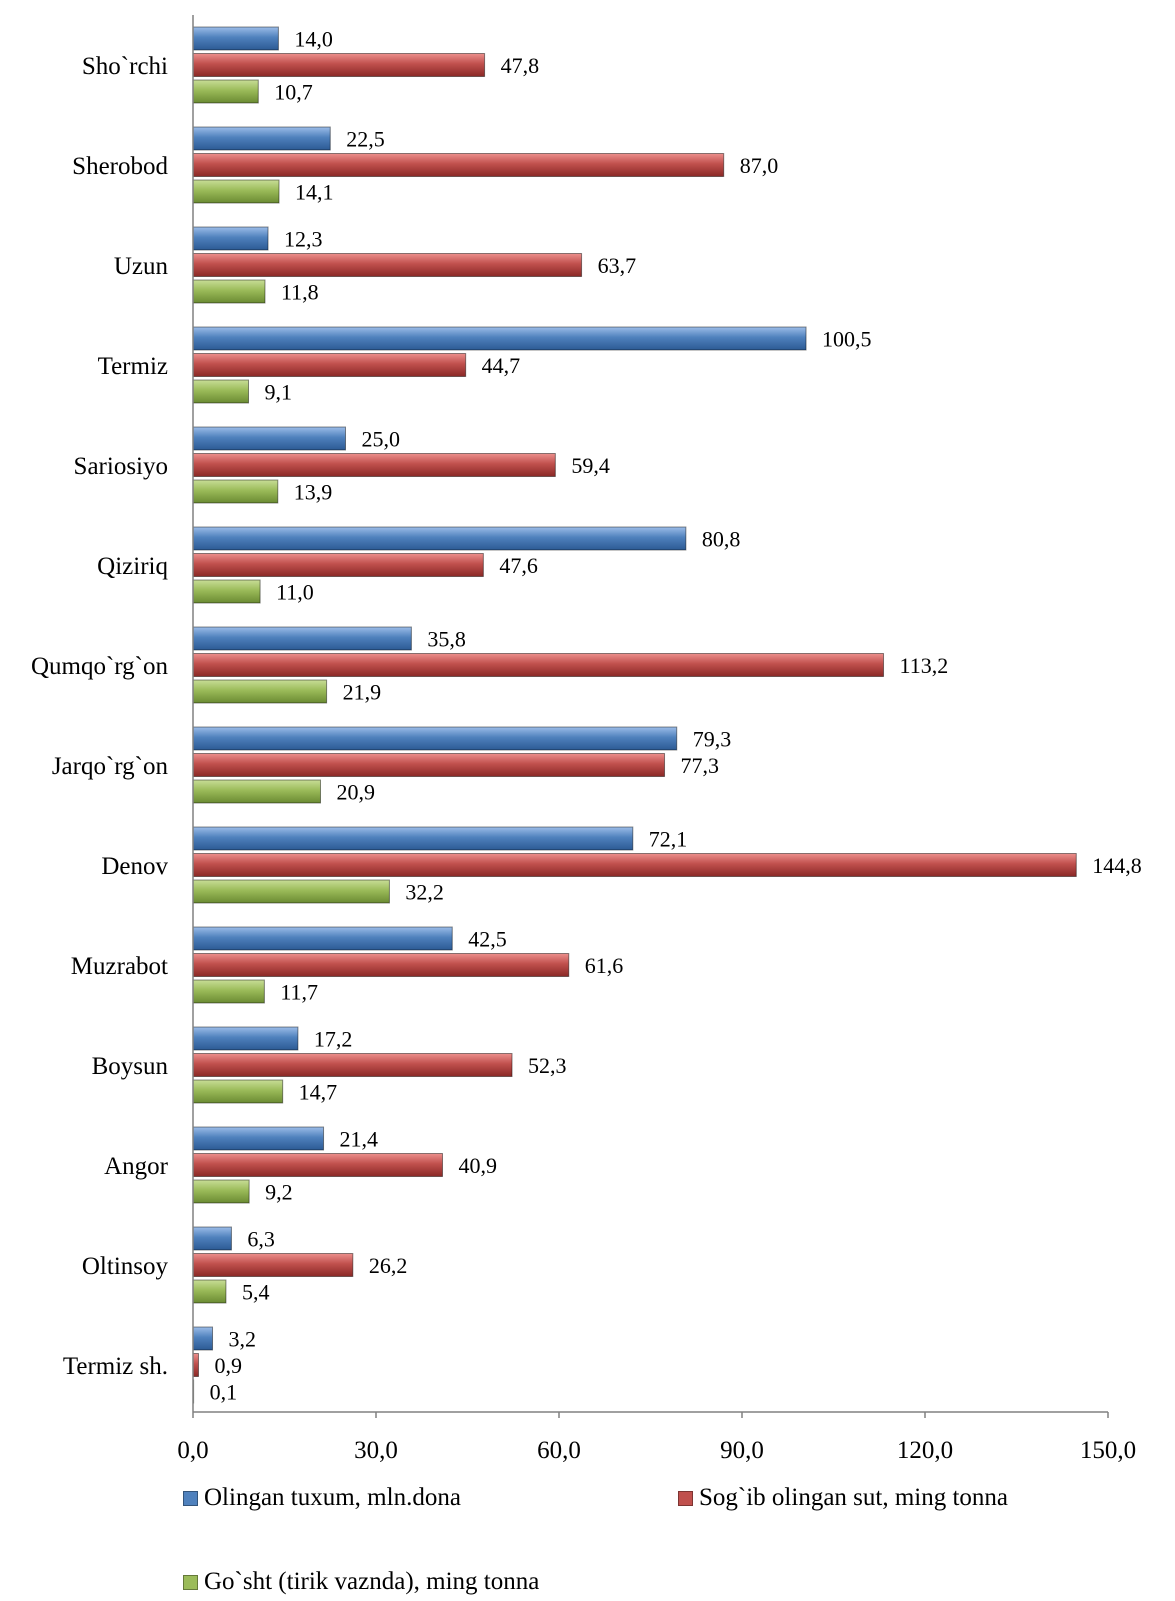  What do you see at coordinates (924, 665) in the screenshot?
I see `data-label: 113,2` at bounding box center [924, 665].